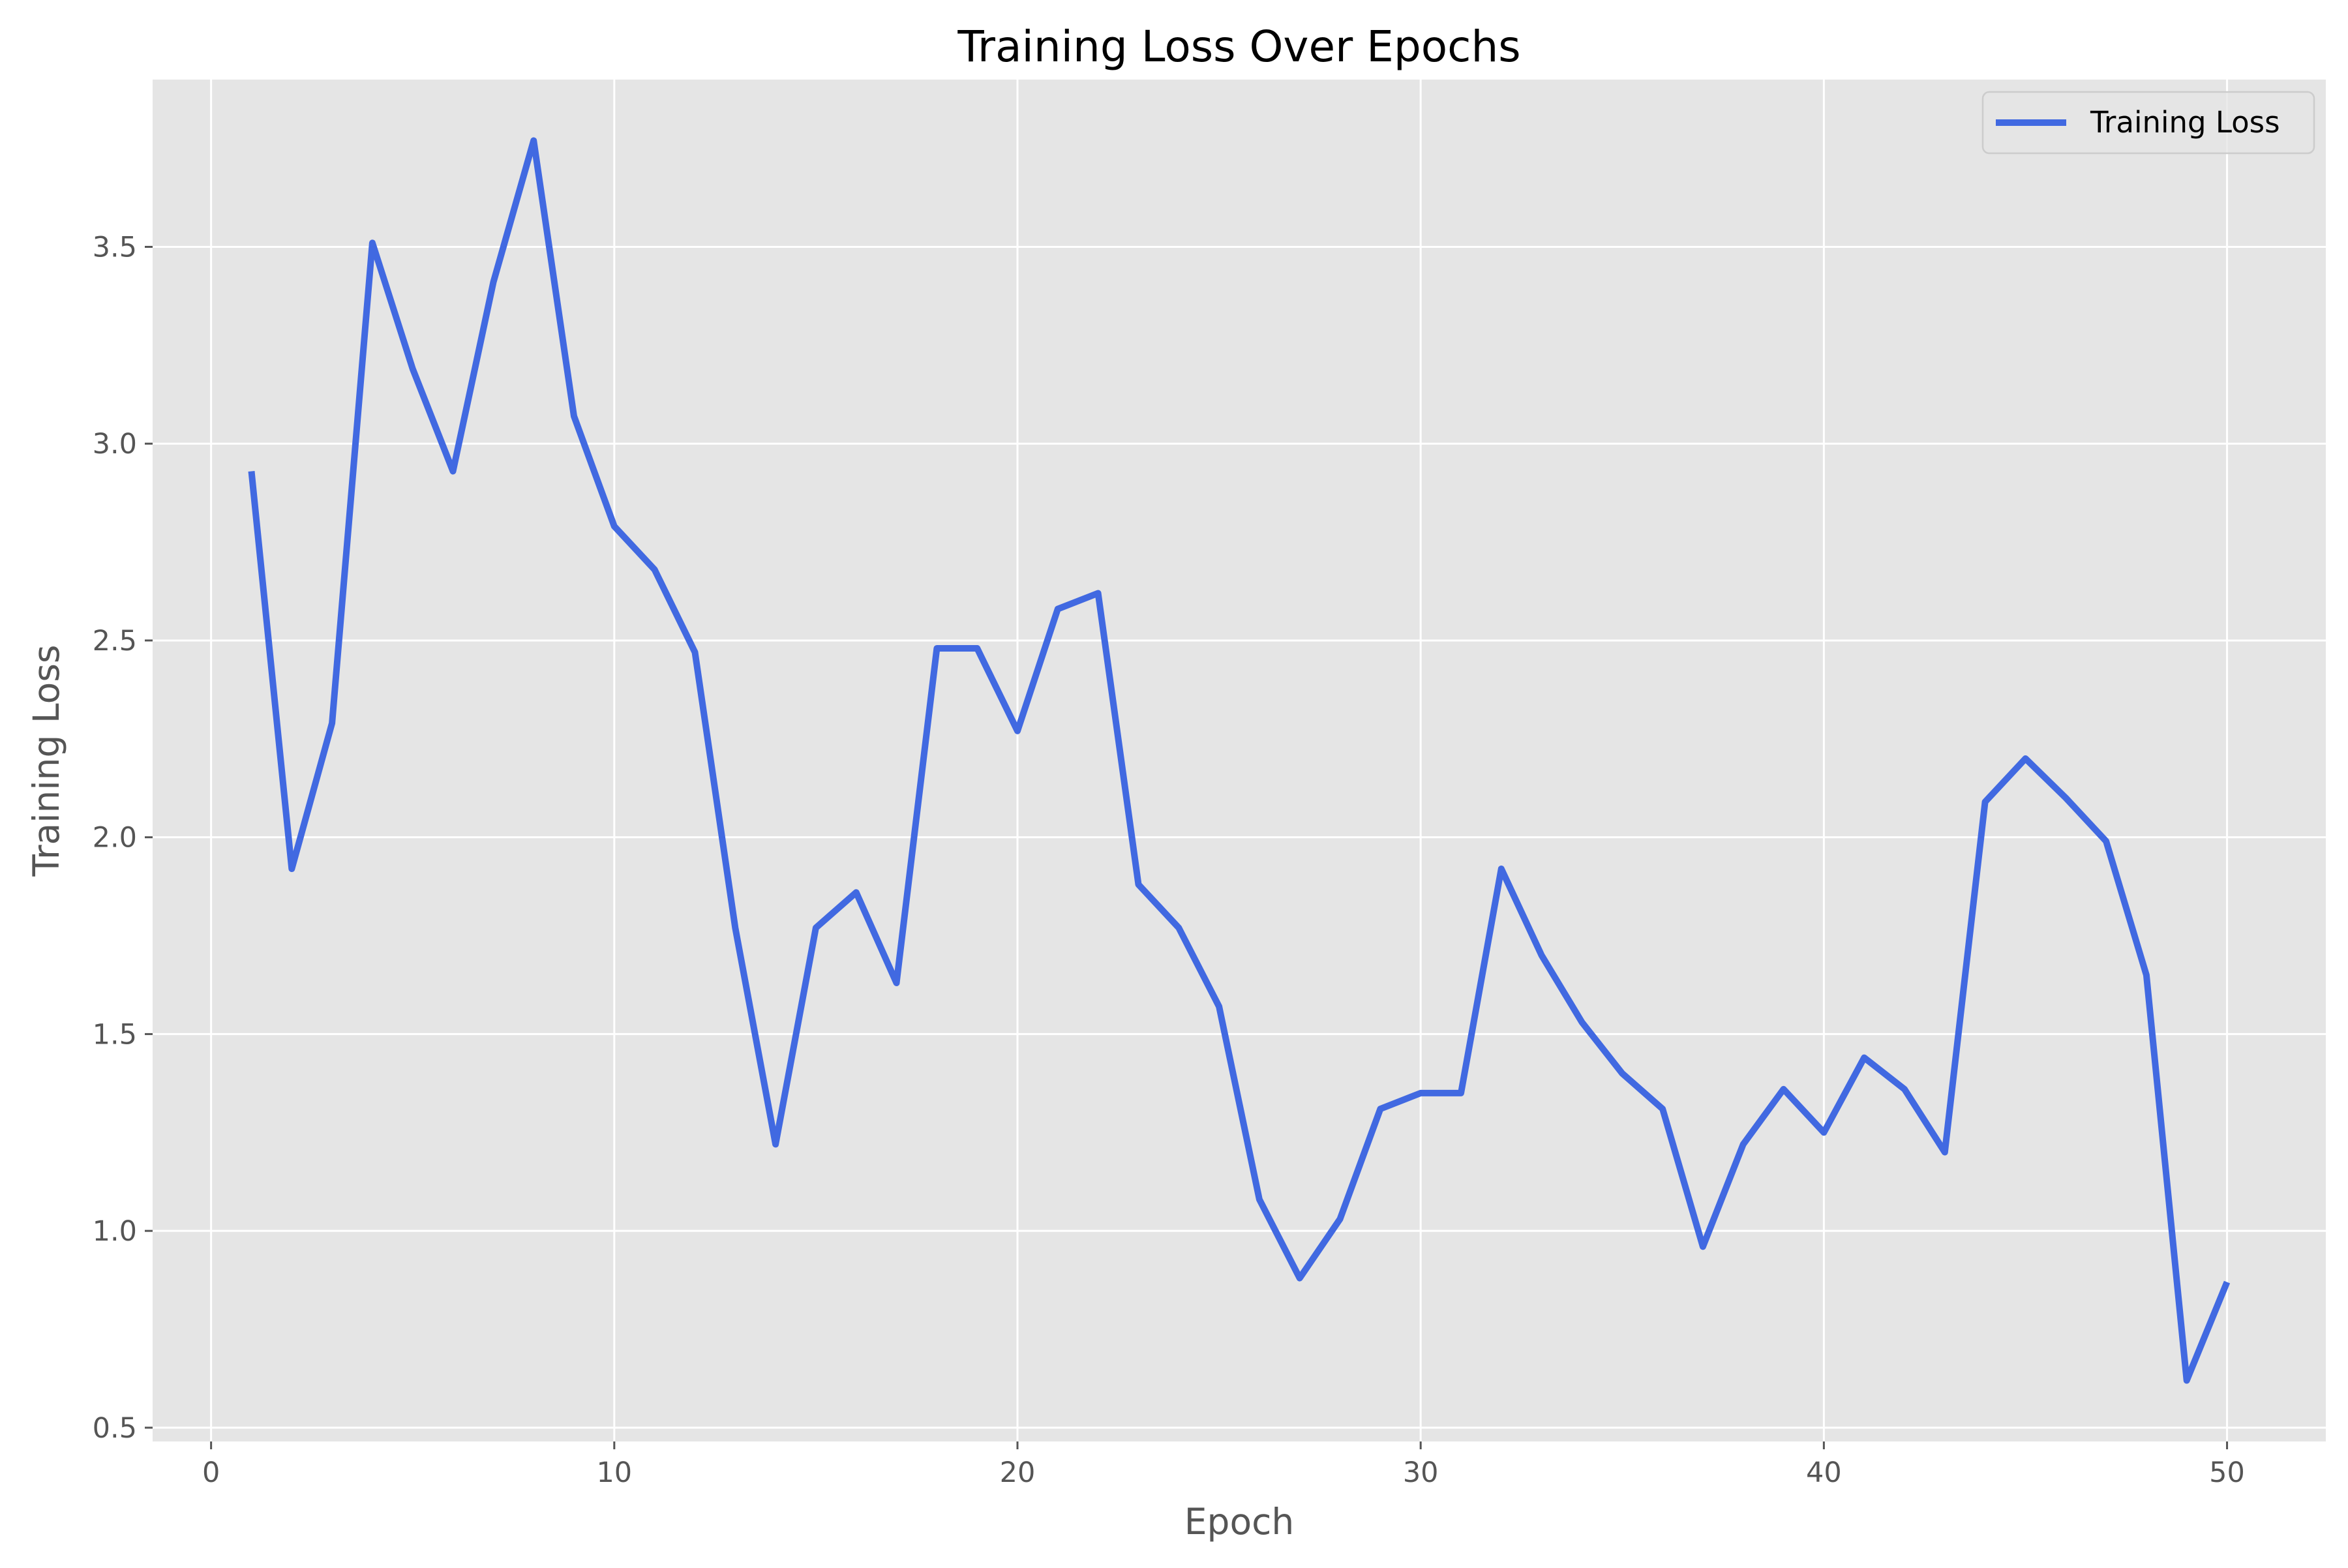 This screenshot has height=1568, width=2348. I want to click on x-axis-title: Epoch, so click(1239, 1522).